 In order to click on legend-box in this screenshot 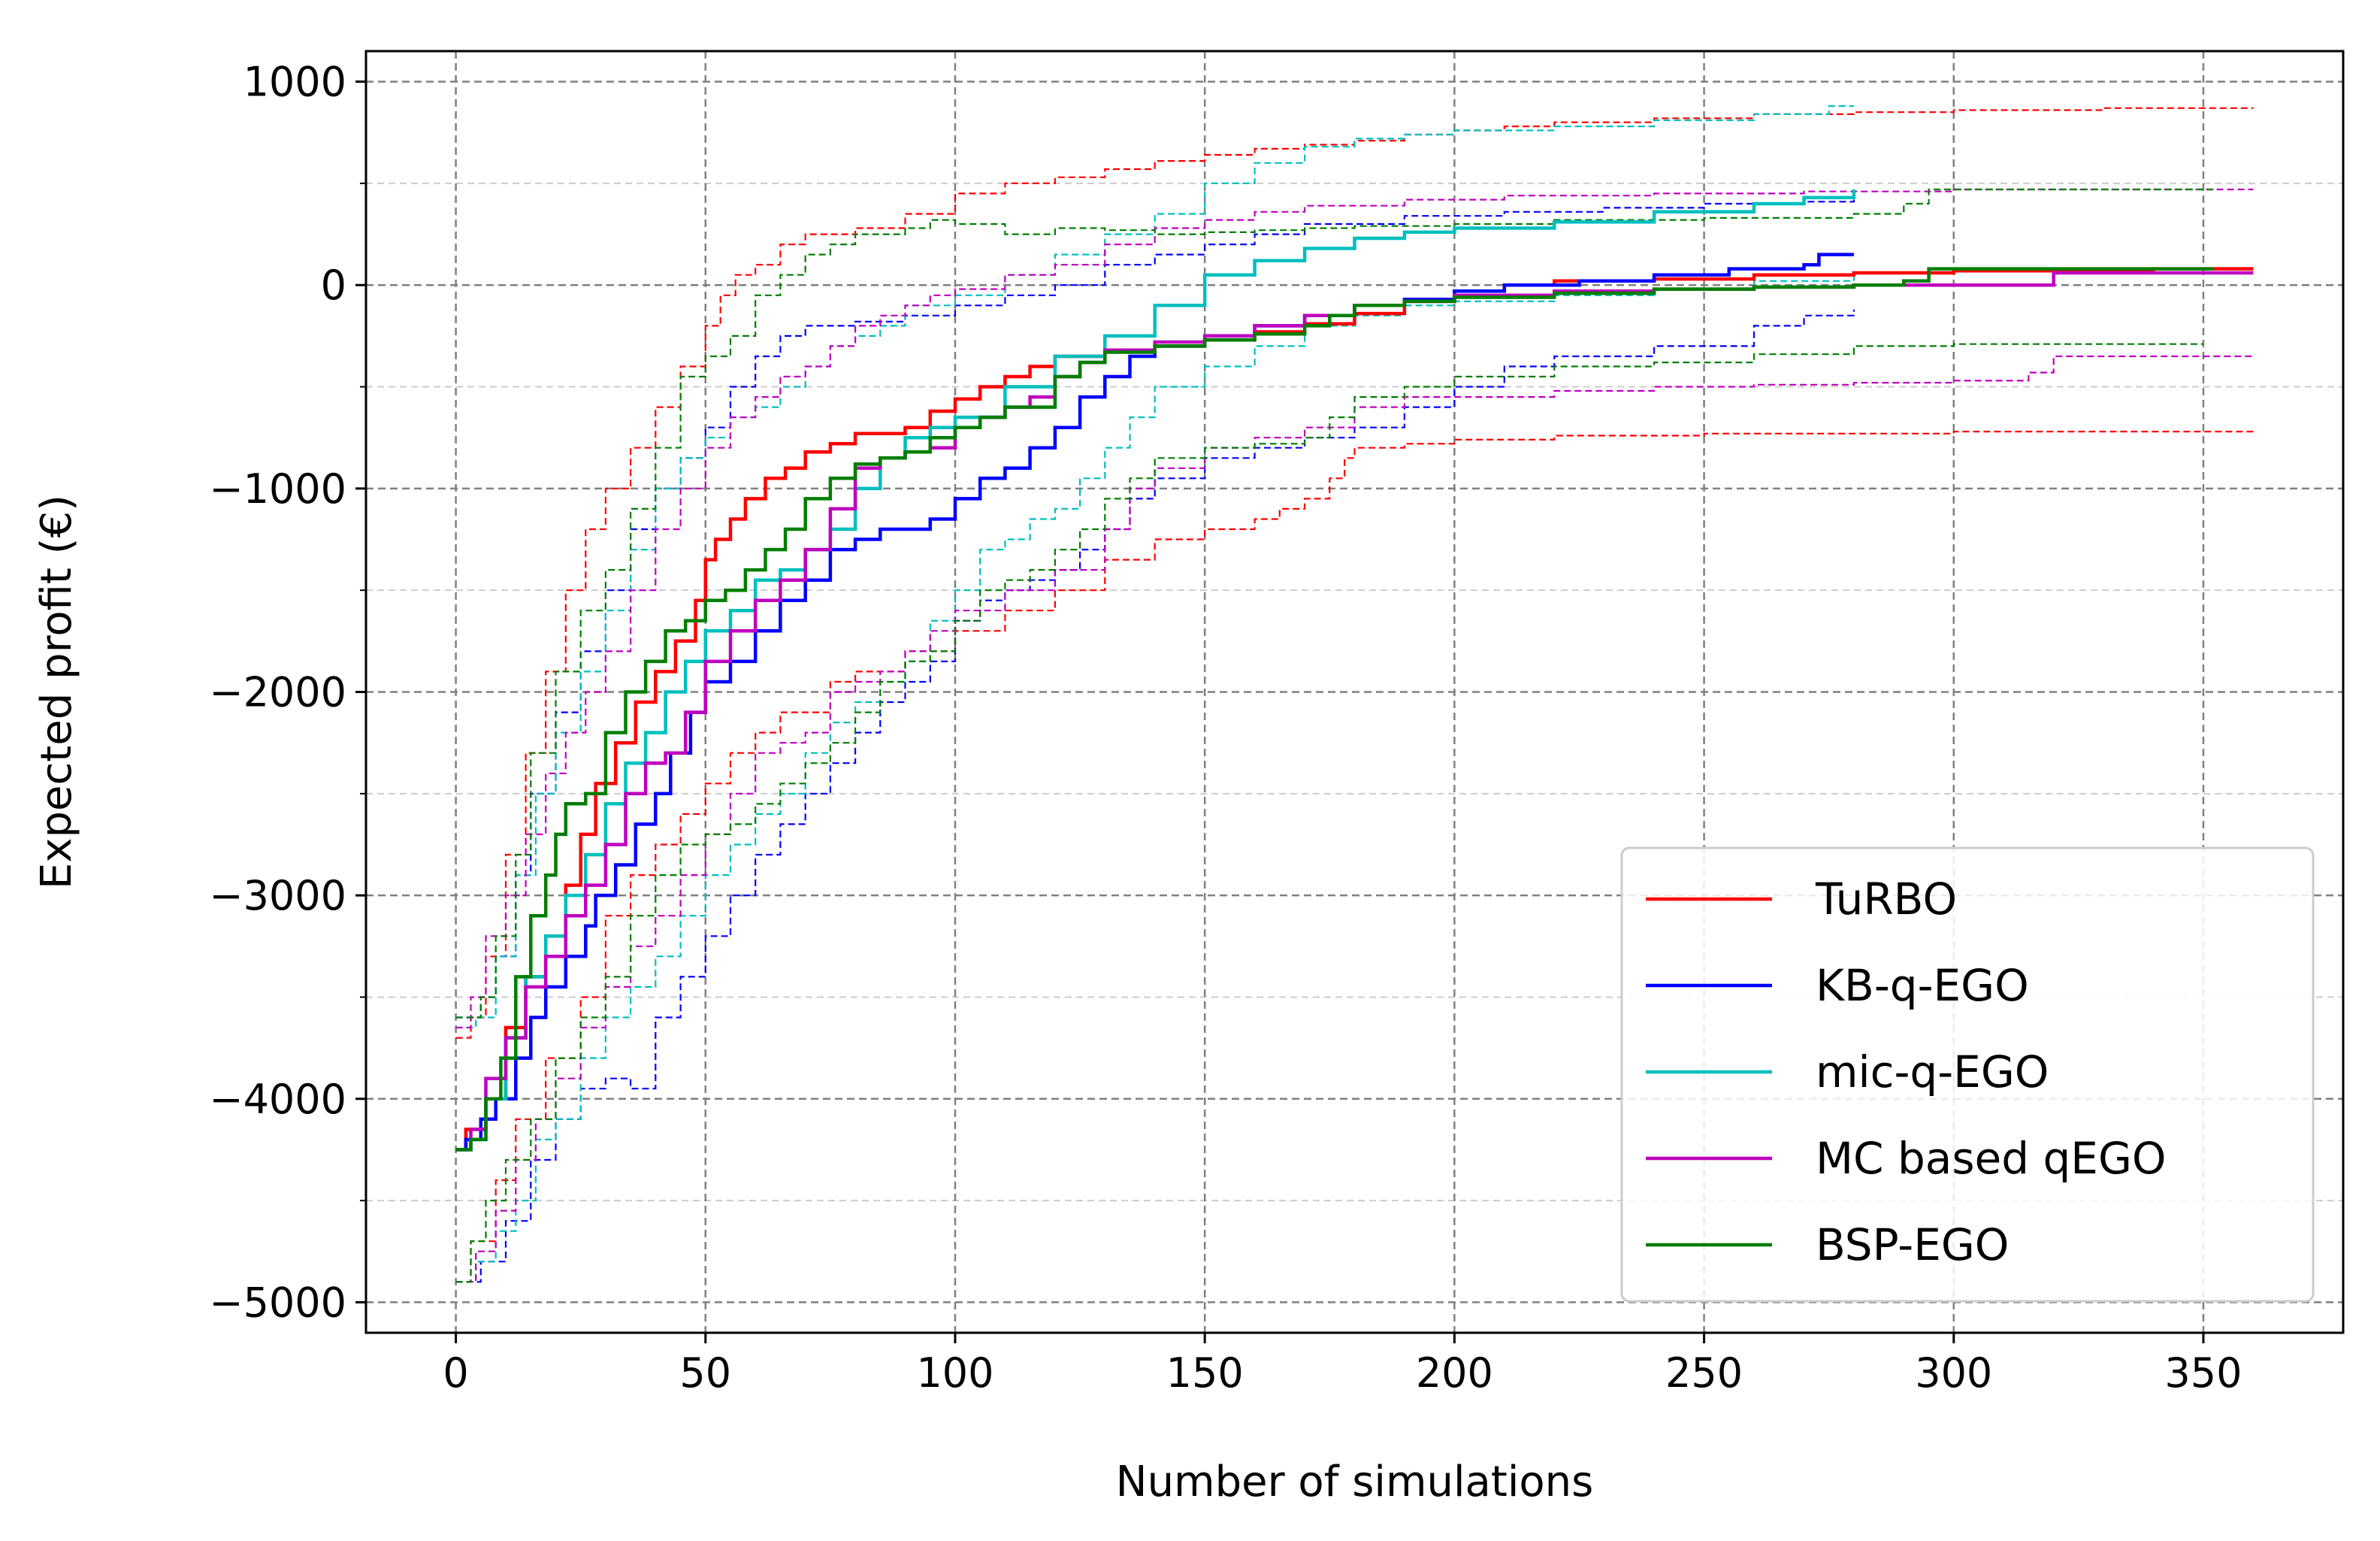, I will do `click(1967, 1074)`.